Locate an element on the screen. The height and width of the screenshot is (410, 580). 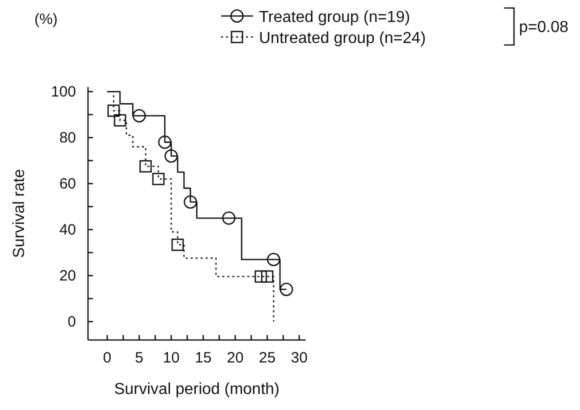
x-tick-label: 15 is located at coordinates (203, 358).